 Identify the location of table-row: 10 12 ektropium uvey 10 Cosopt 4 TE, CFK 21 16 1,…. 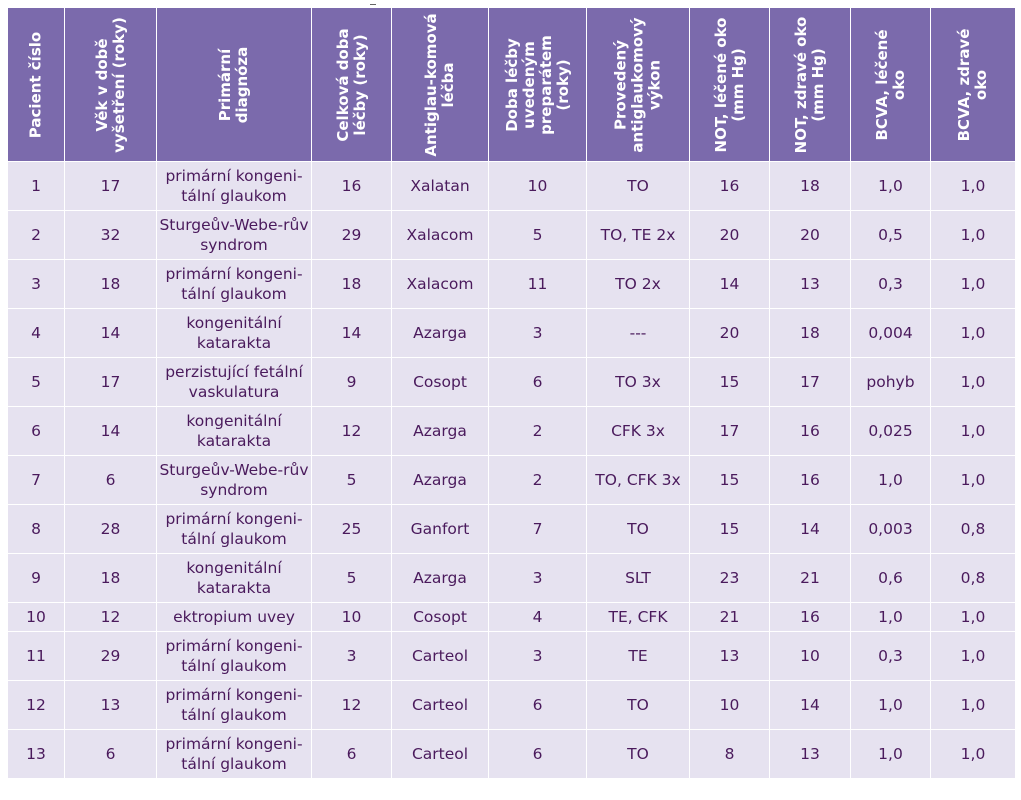
(511, 617).